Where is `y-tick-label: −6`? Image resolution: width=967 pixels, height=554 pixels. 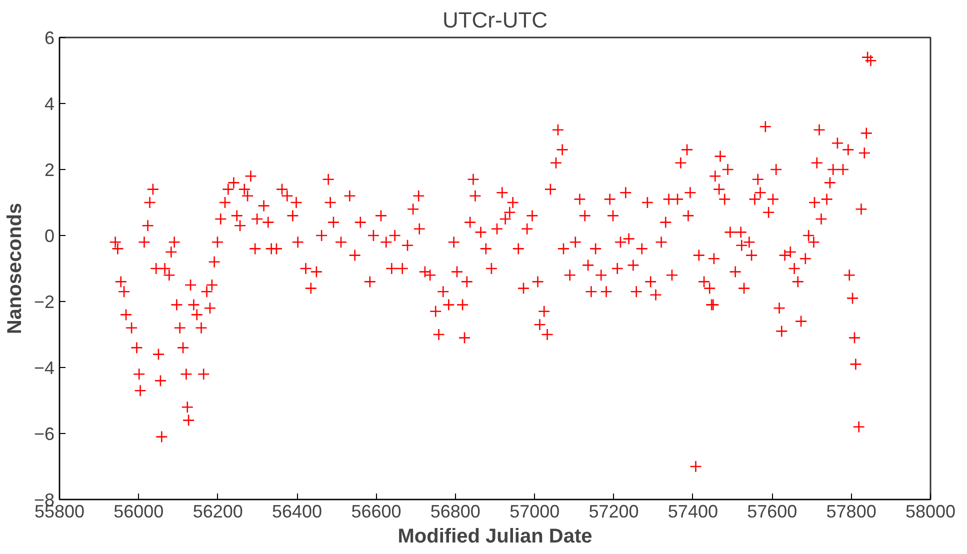 y-tick-label: −6 is located at coordinates (44, 434).